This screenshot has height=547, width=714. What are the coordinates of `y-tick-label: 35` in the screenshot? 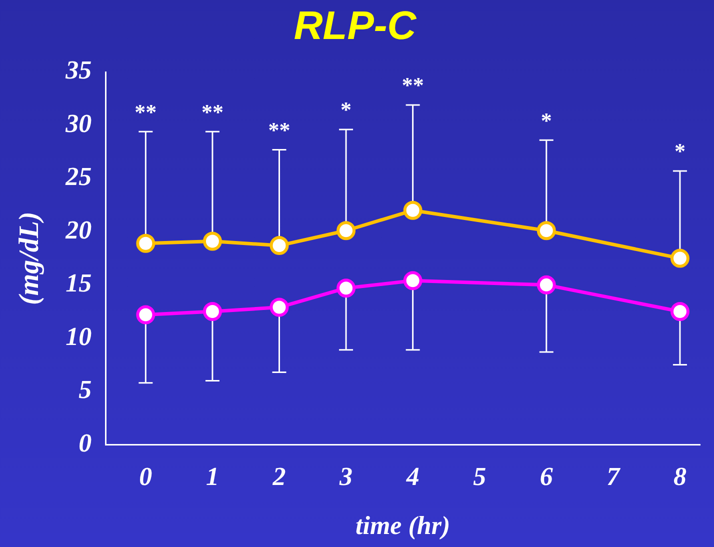 It's located at (78, 70).